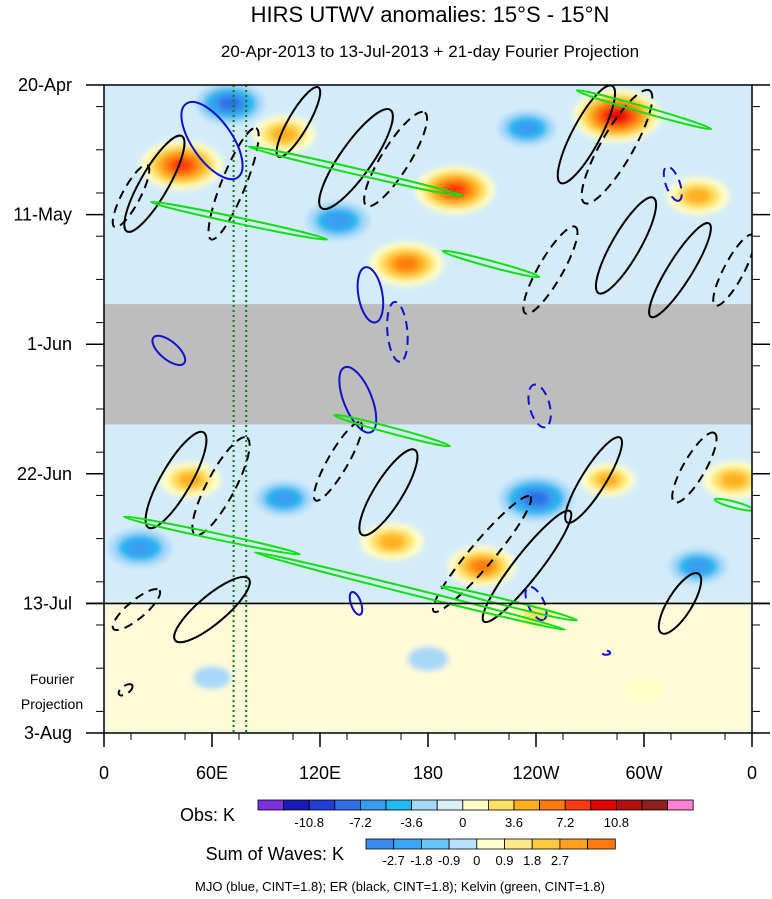  I want to click on y-tick-label: 20-Apr, so click(45, 85).